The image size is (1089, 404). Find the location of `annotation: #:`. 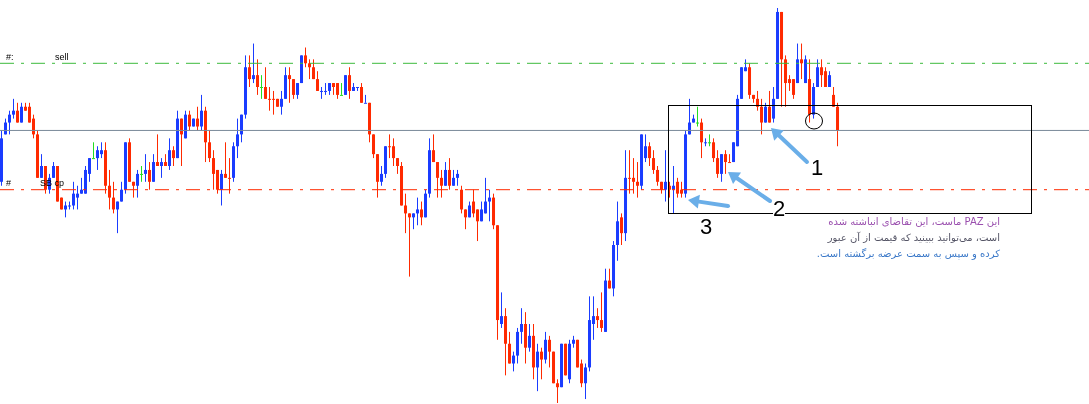

annotation: #: is located at coordinates (10, 57).